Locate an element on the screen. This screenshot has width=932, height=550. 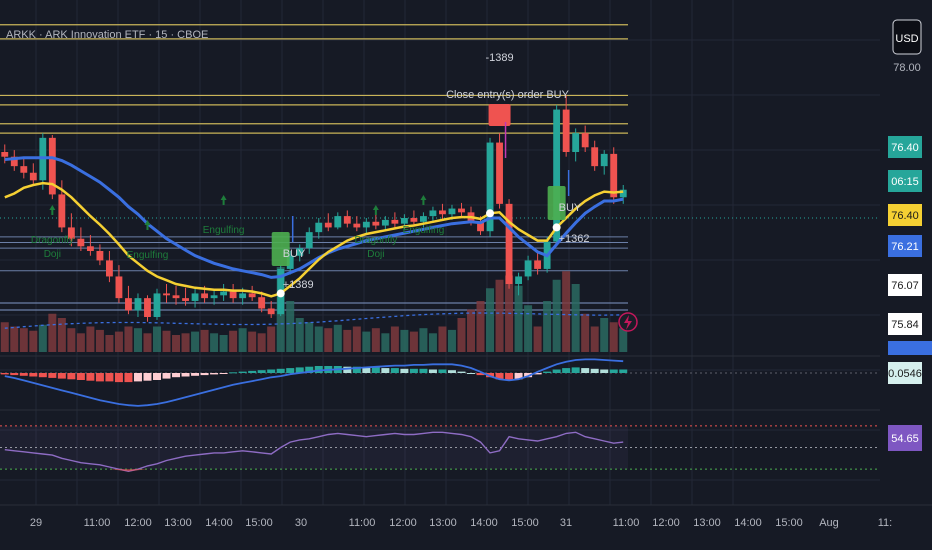
time-tick-label: 12:00 is located at coordinates (138, 523).